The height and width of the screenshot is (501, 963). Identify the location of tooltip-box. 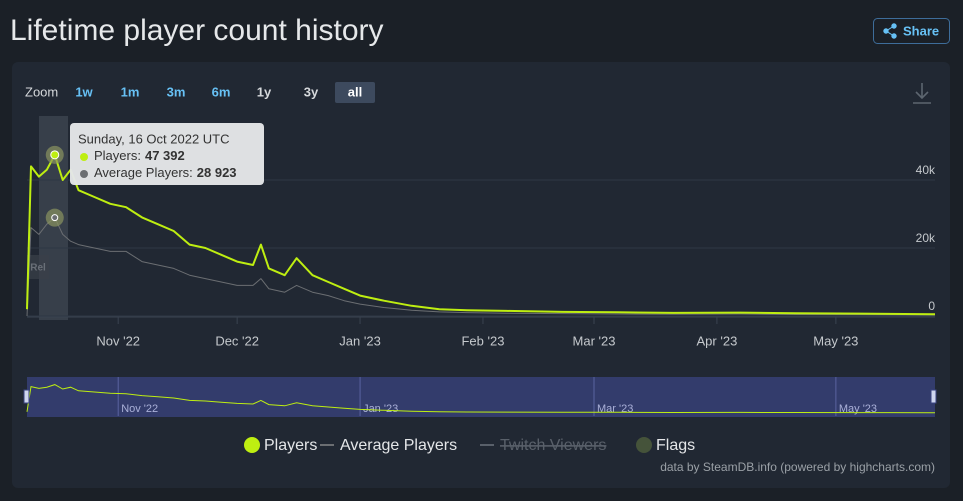
(167, 154).